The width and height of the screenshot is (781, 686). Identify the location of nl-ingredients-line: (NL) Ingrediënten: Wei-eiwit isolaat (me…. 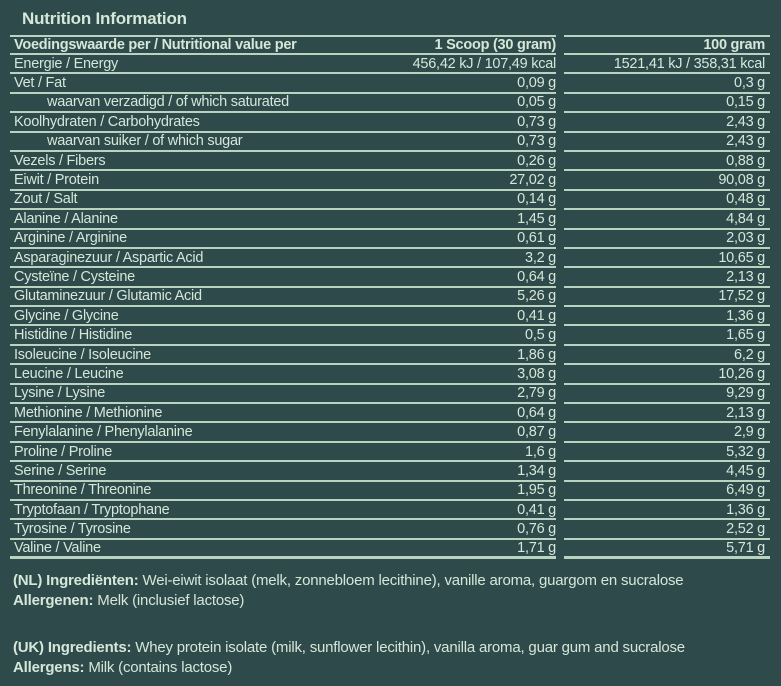
(392, 581).